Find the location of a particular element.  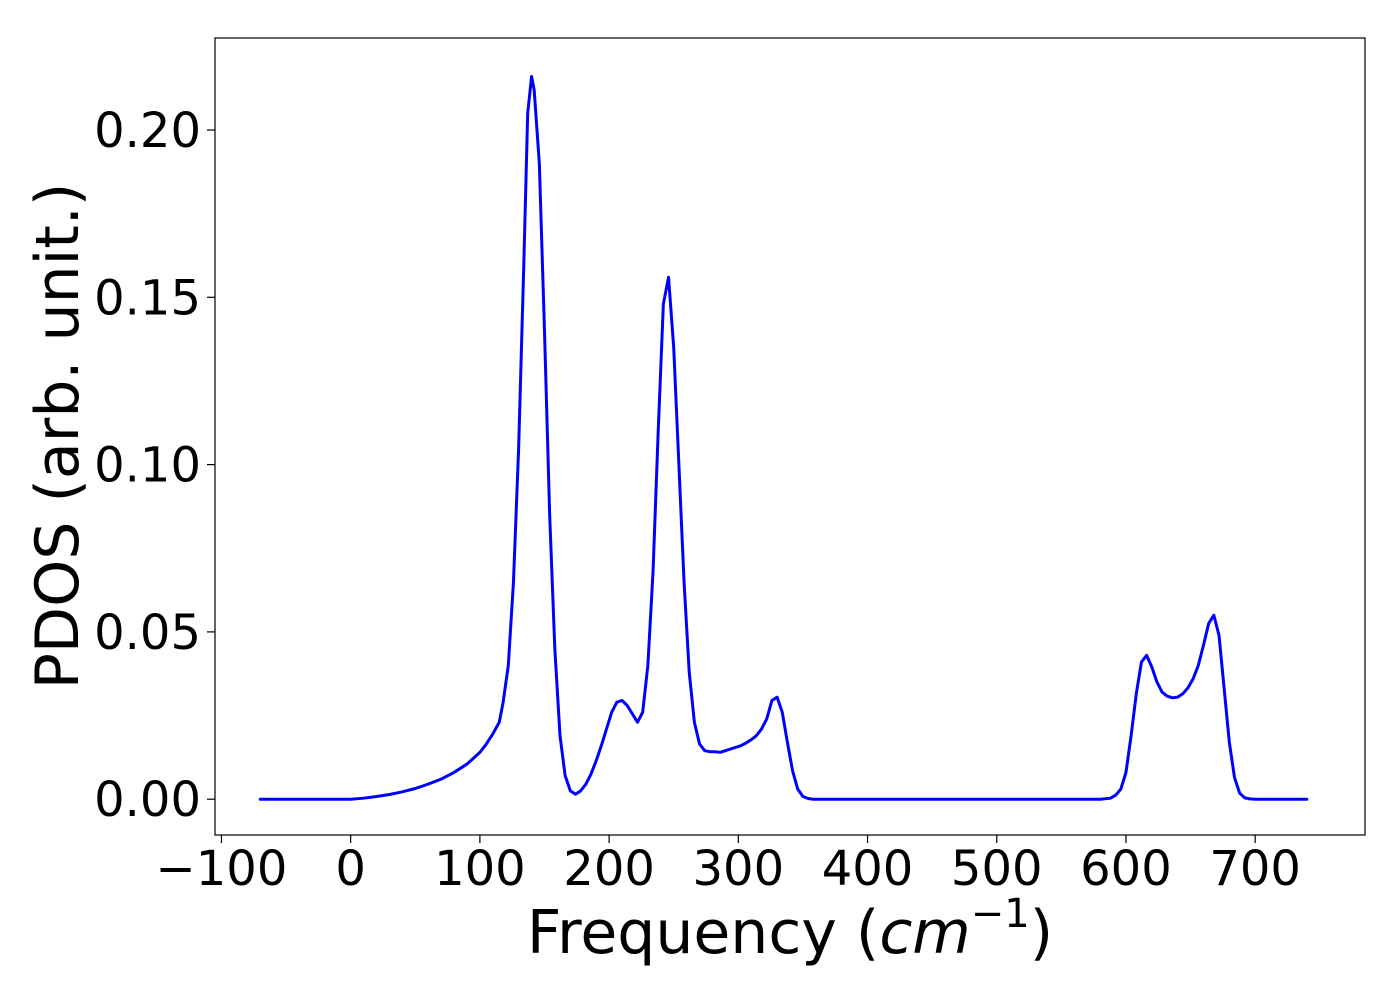

y-axis: 0.00 0.05 0.10 0.15 0.20 is located at coordinates (154, 465).